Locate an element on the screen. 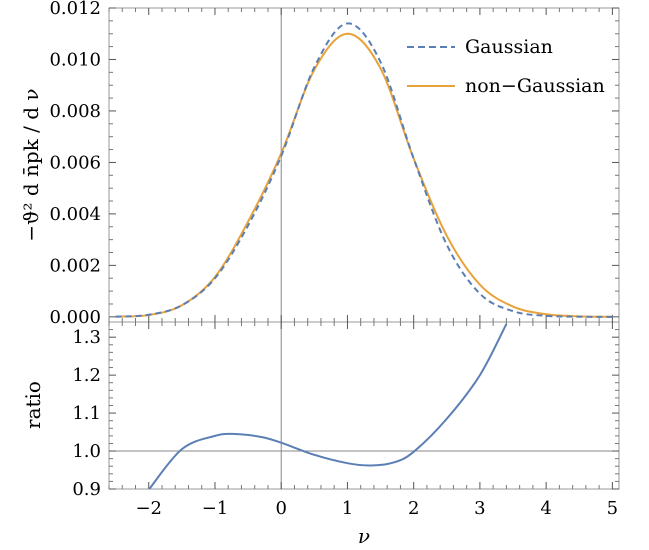 The width and height of the screenshot is (649, 550). x-axis-label: ν is located at coordinates (364, 536).